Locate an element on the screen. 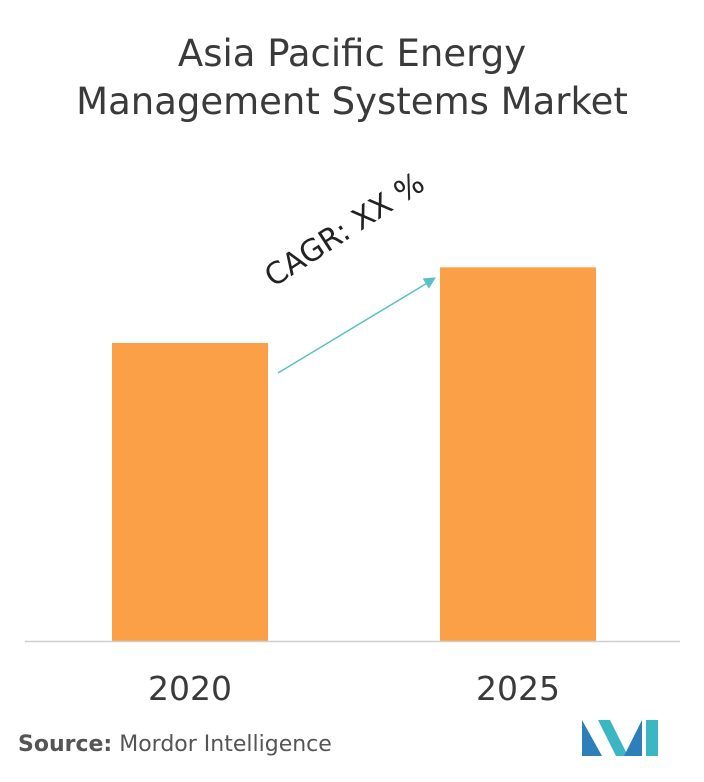  source-name: Mordor Intelligence is located at coordinates (225, 744).